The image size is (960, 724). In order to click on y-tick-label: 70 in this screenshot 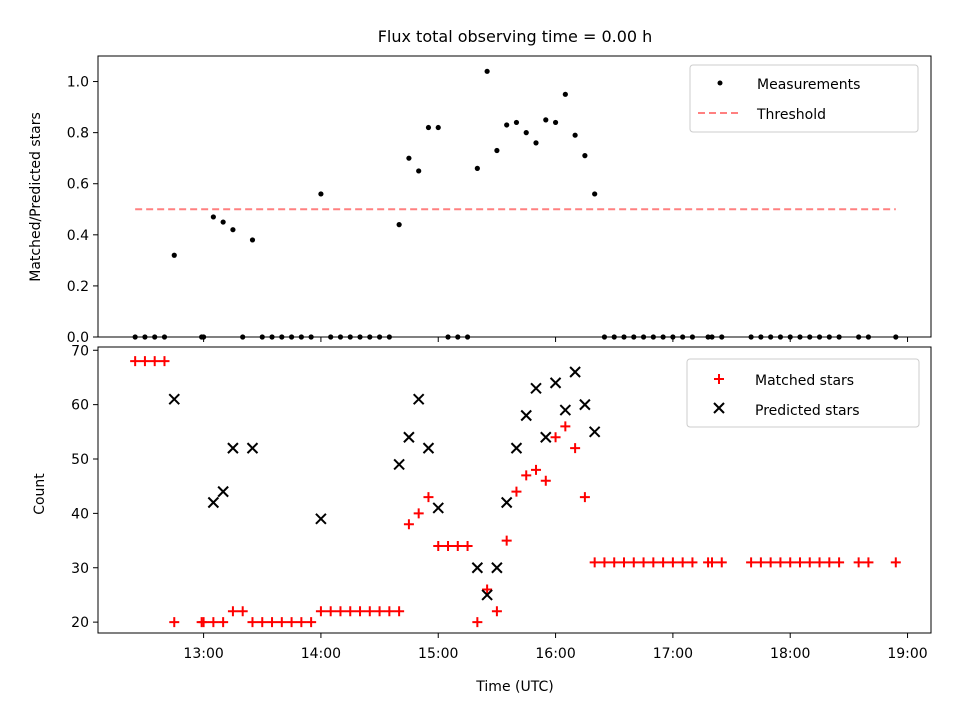, I will do `click(80, 351)`.